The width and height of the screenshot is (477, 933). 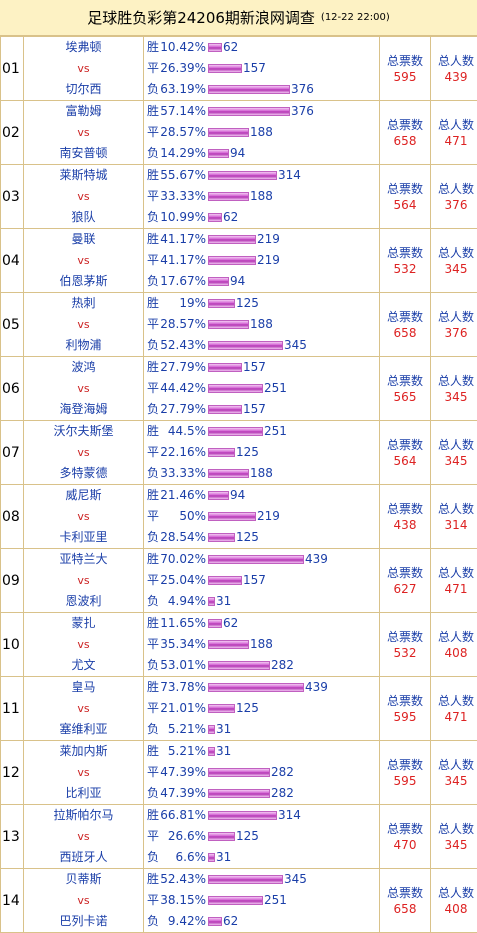 What do you see at coordinates (83, 303) in the screenshot?
I see `home-team: 热刺` at bounding box center [83, 303].